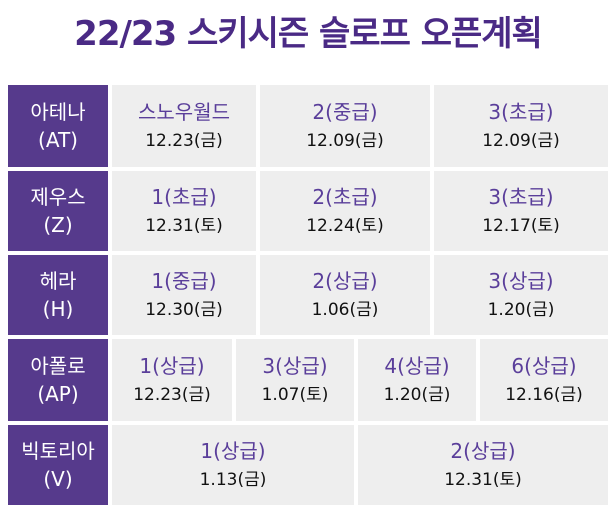 This screenshot has height=513, width=616. Describe the element at coordinates (521, 126) in the screenshot. I see `table-cell: 3(초급) 12.09(금)` at that location.